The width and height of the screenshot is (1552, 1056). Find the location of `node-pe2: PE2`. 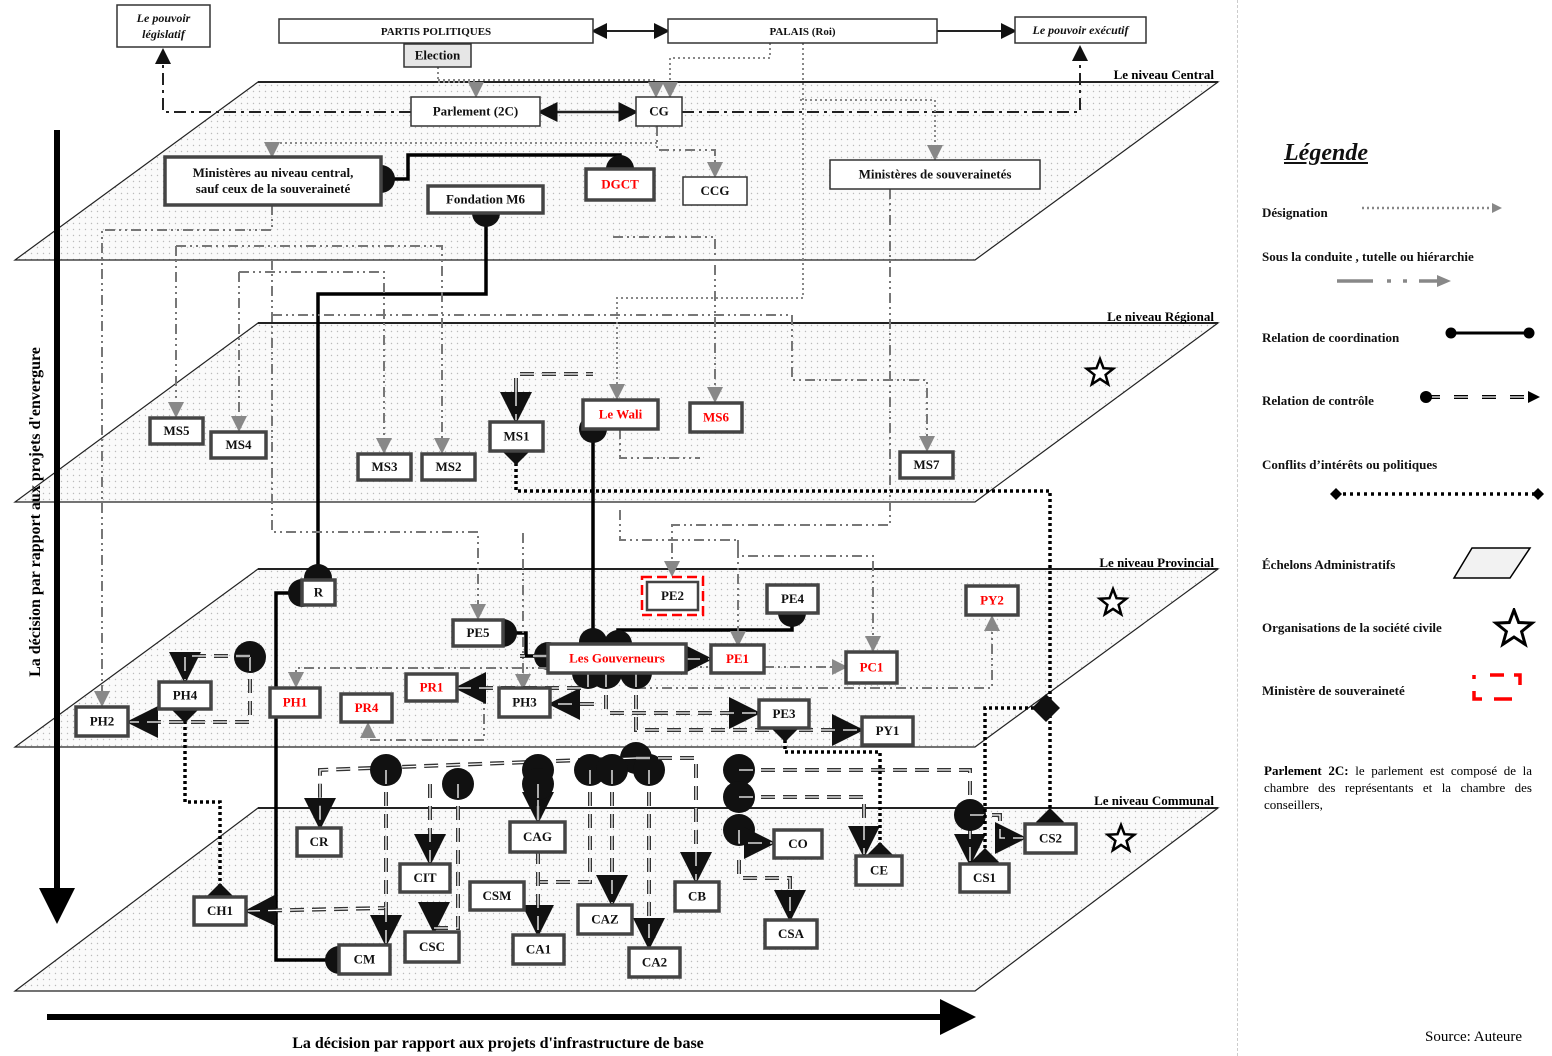

node-pe2: PE2 is located at coordinates (672, 596).